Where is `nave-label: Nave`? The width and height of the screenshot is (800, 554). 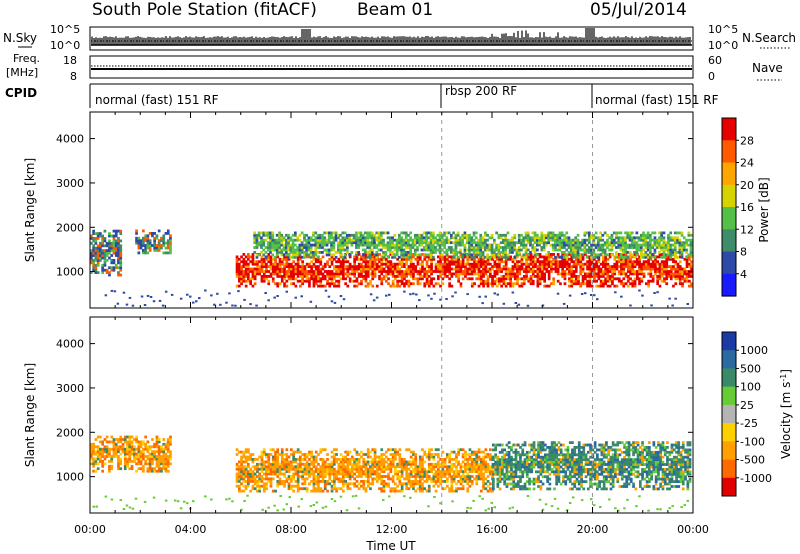 nave-label: Nave is located at coordinates (767, 68).